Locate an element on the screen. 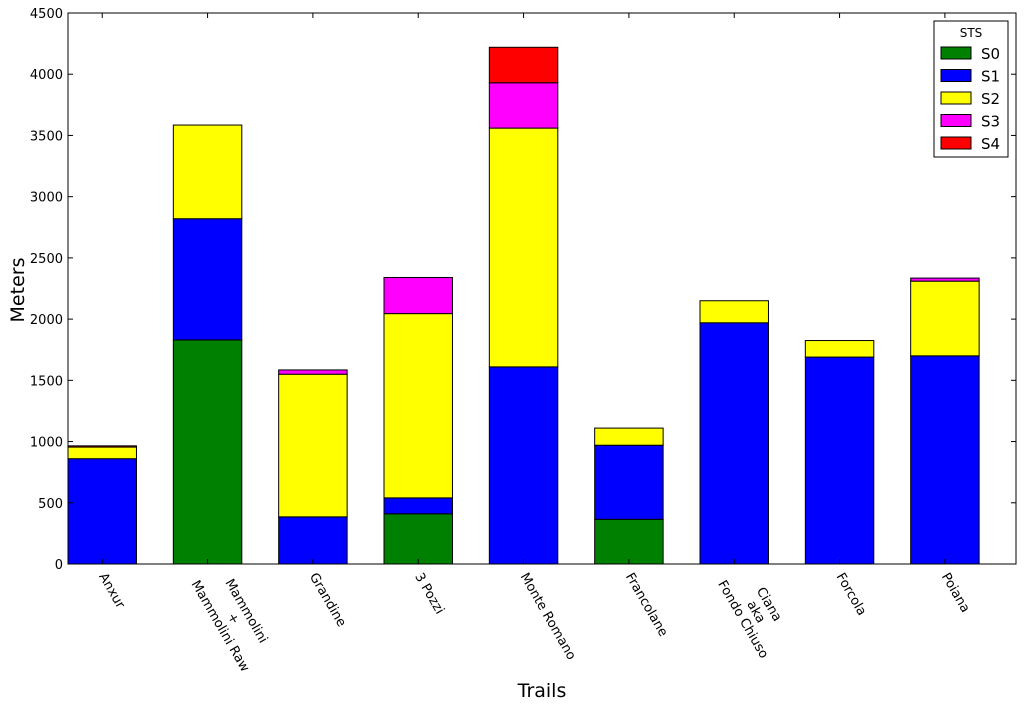 This screenshot has width=1024, height=712. legend-swatch-s1 is located at coordinates (956, 75).